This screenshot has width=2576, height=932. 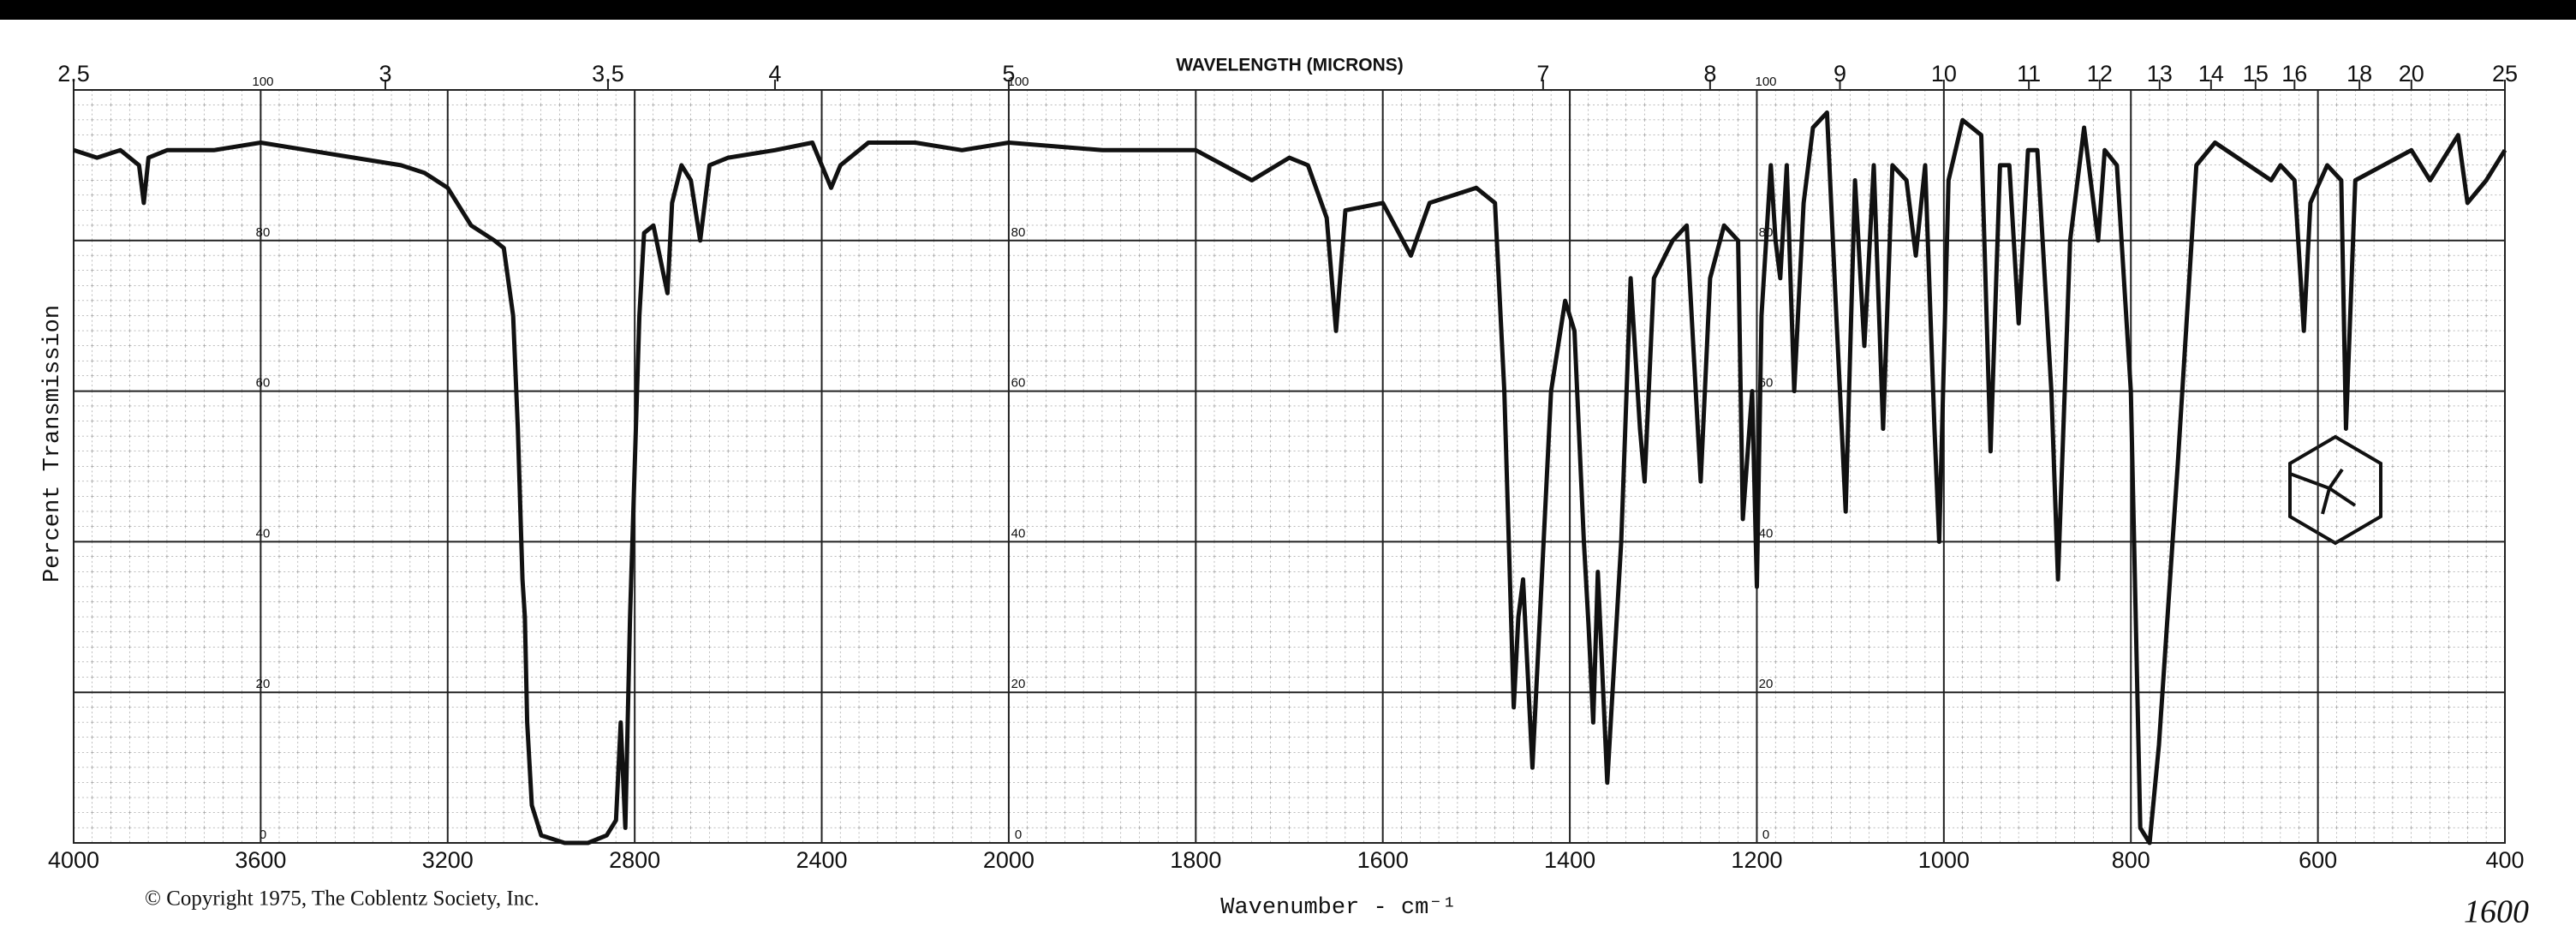 What do you see at coordinates (2496, 912) in the screenshot?
I see `handwritten-note: 1600` at bounding box center [2496, 912].